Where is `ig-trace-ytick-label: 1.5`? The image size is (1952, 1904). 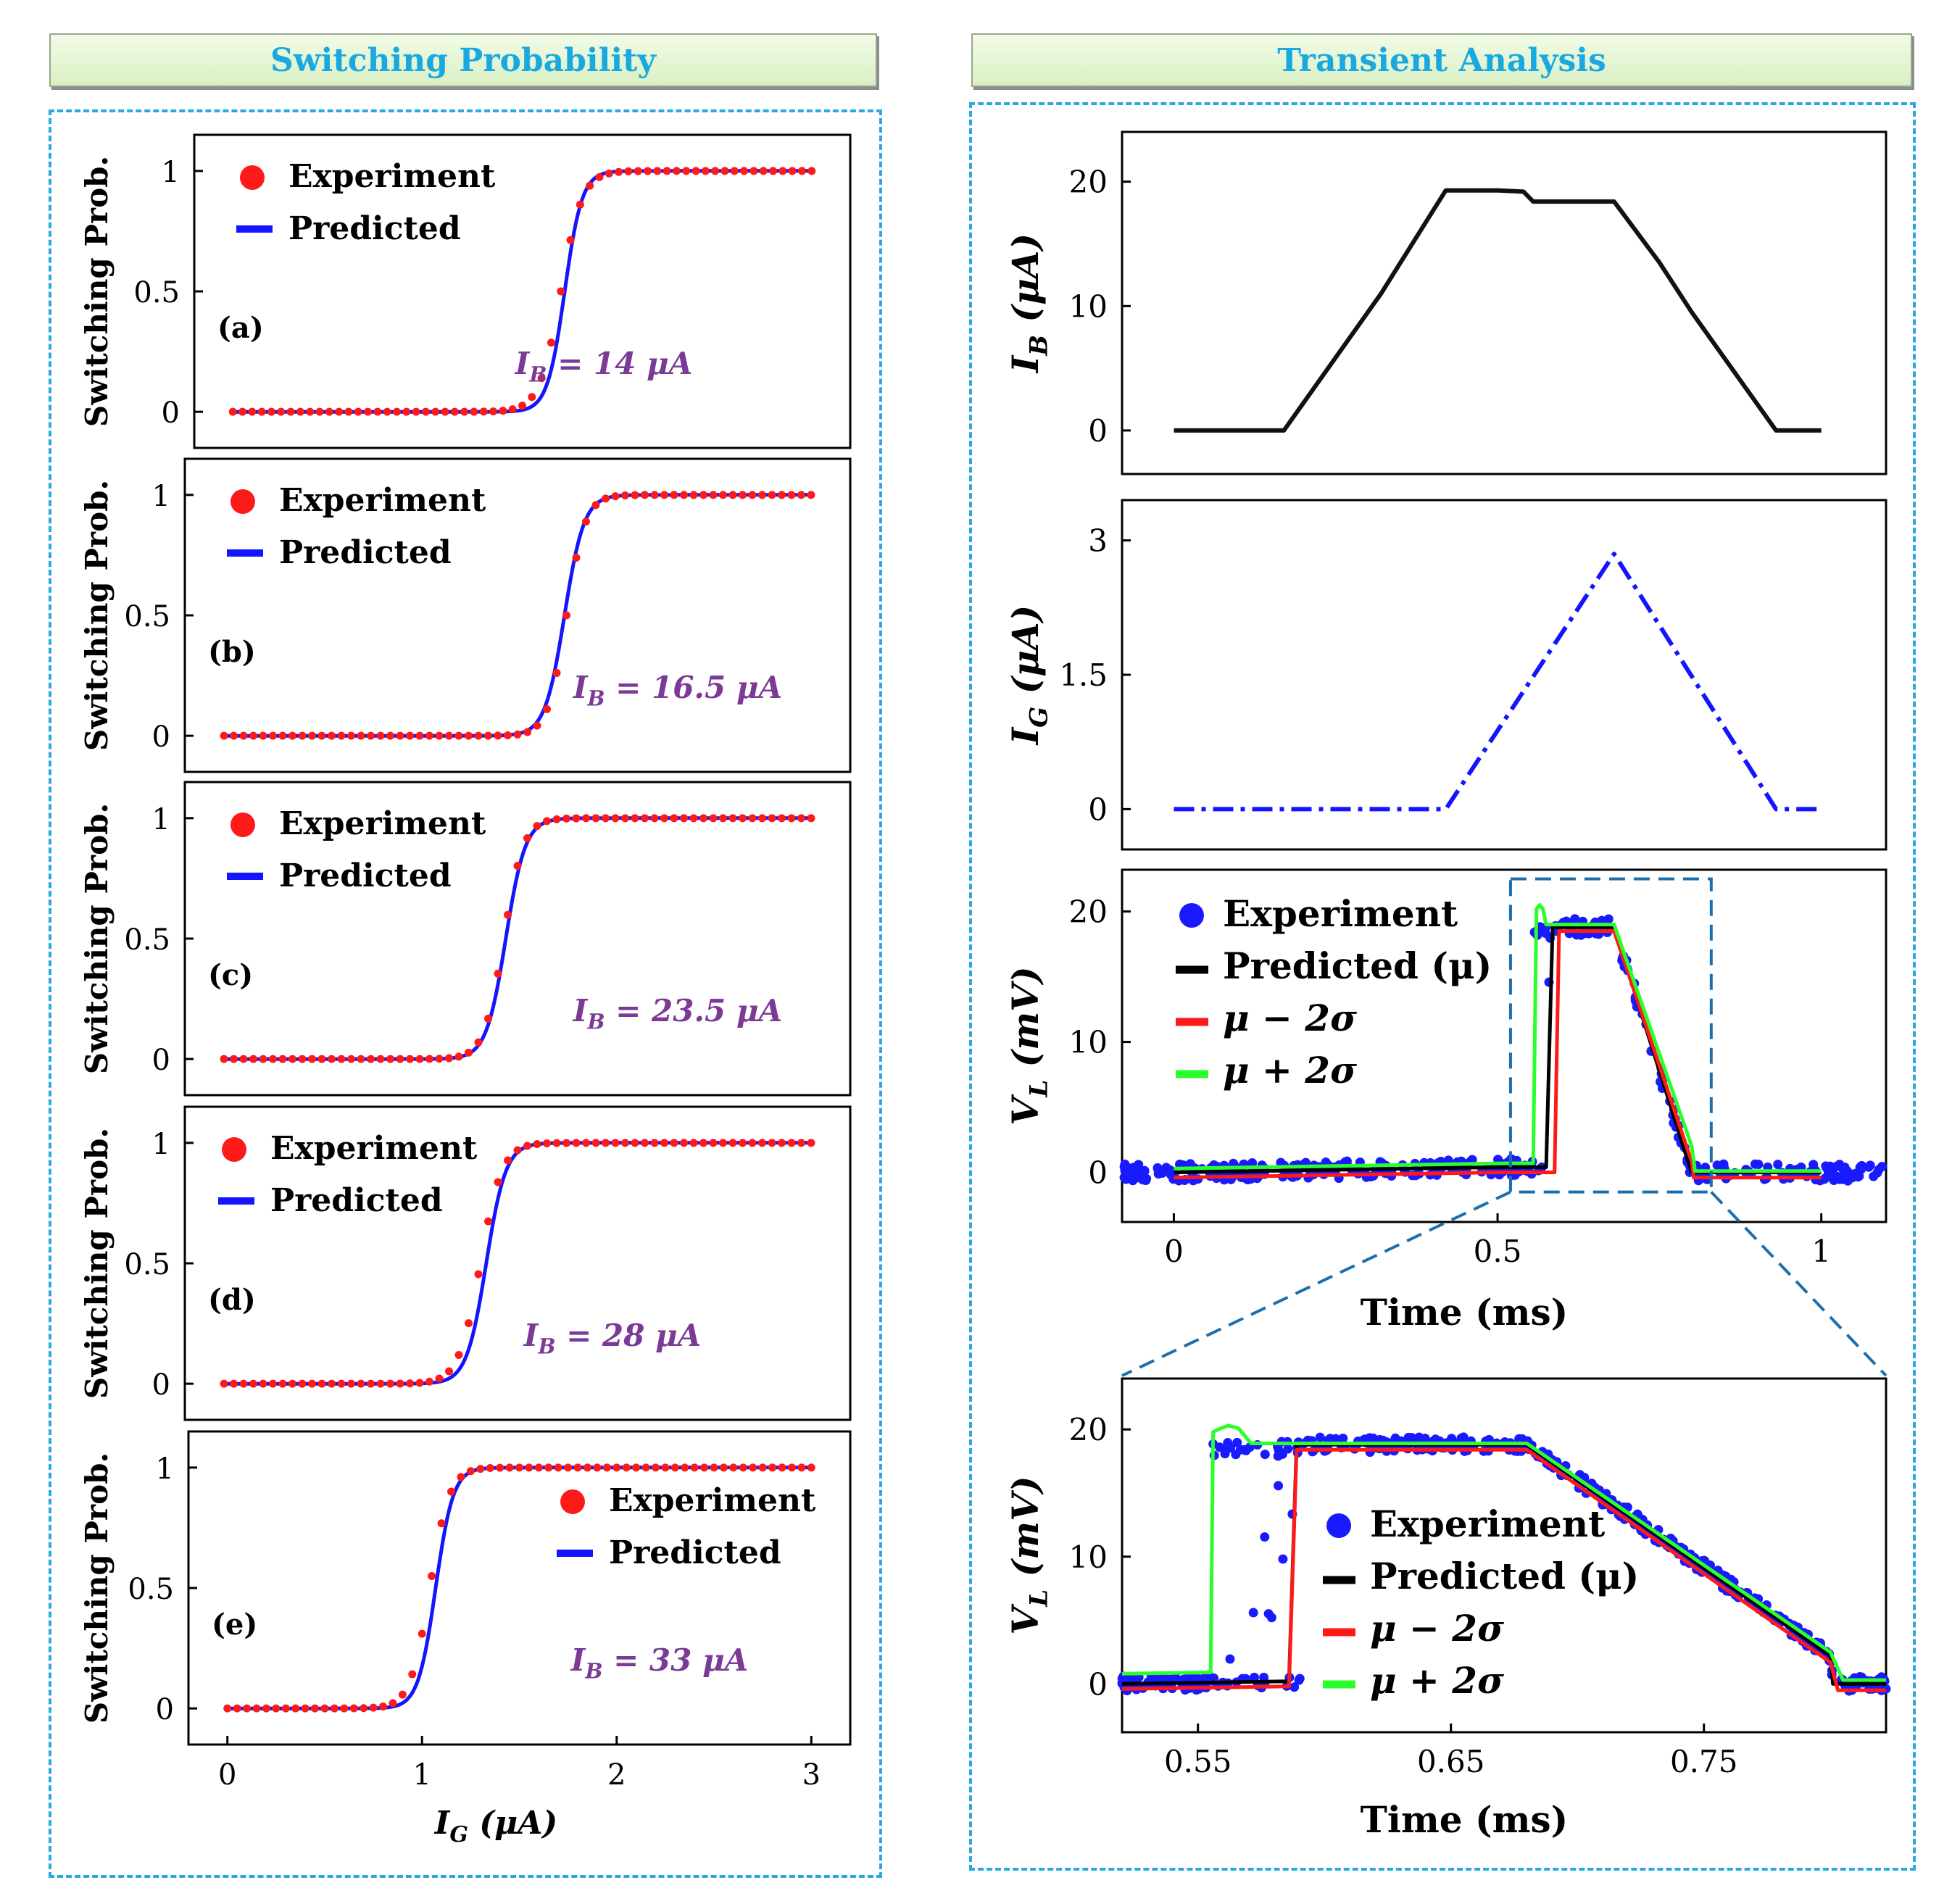 ig-trace-ytick-label: 1.5 is located at coordinates (1083, 675).